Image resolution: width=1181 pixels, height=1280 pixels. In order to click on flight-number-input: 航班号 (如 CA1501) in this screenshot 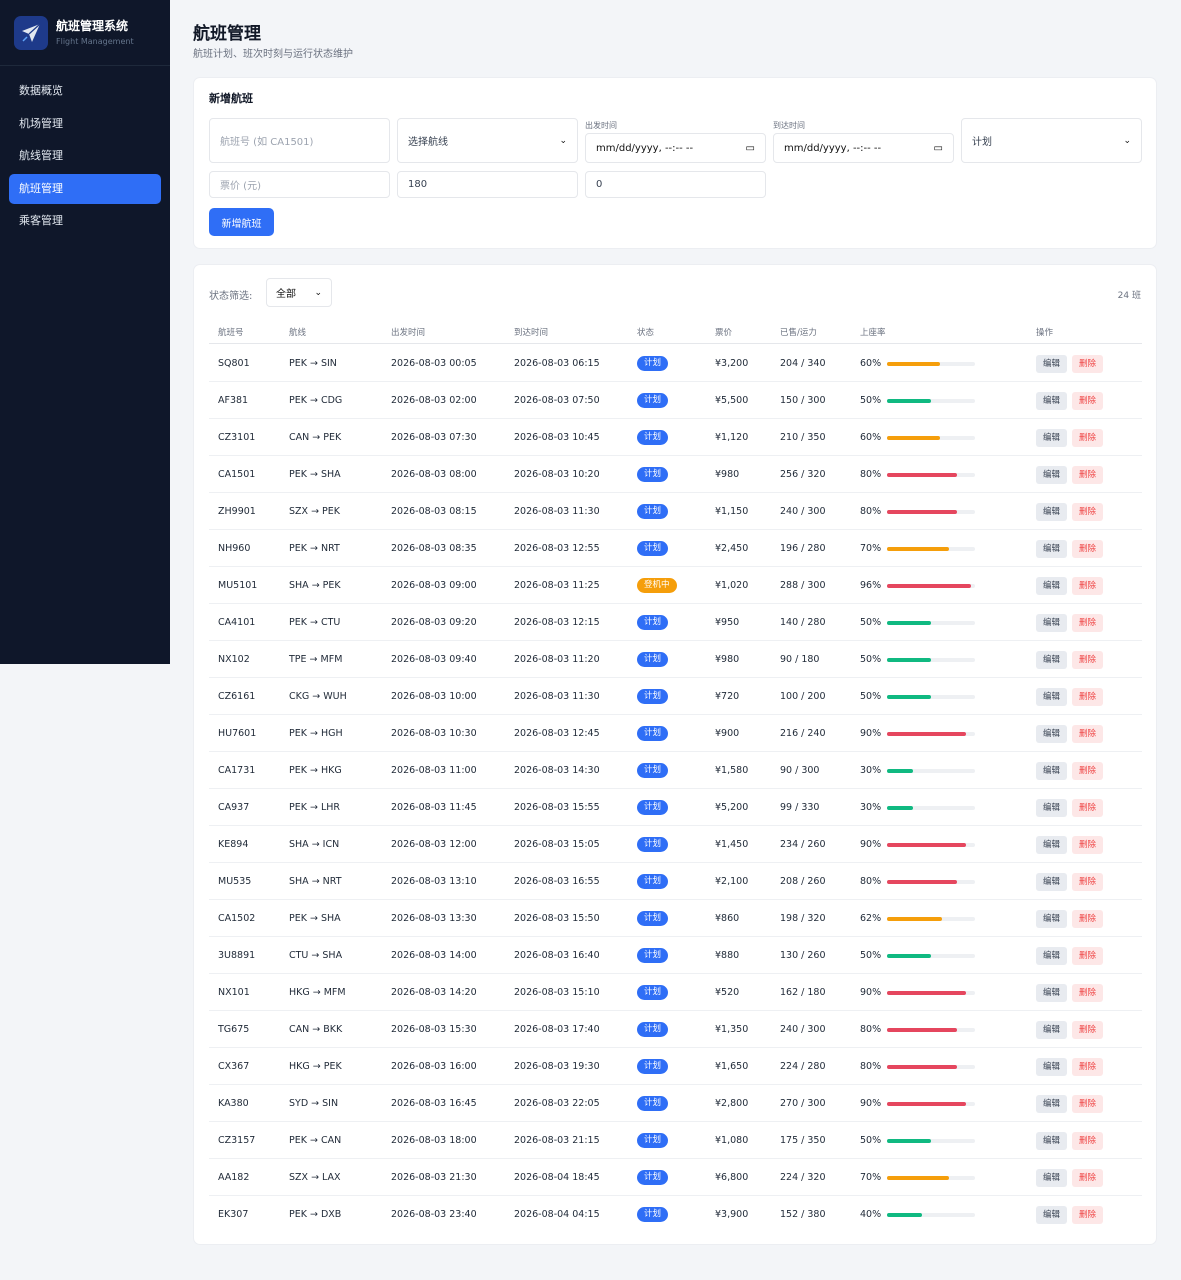, I will do `click(299, 140)`.